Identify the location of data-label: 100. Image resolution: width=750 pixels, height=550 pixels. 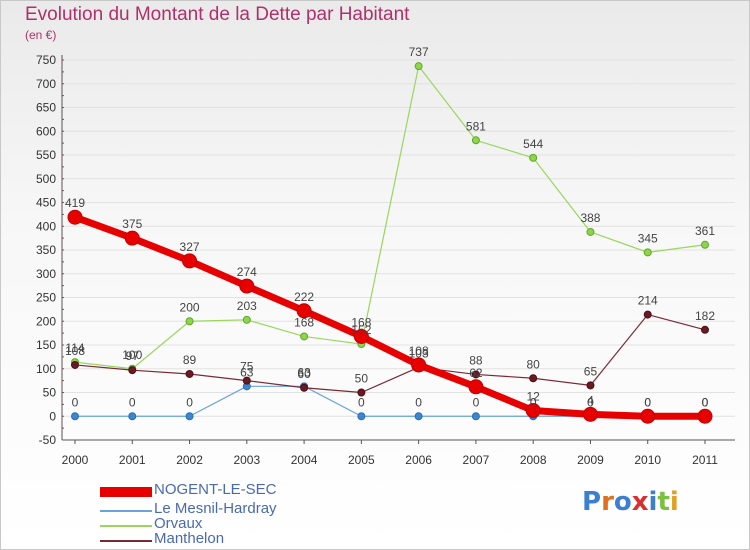
(132, 355).